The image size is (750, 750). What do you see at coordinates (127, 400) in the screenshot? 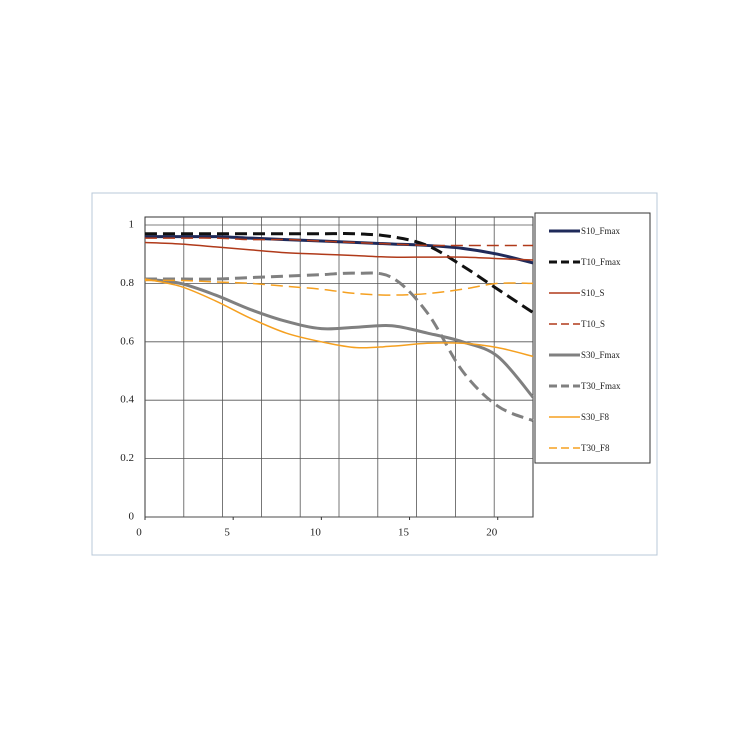
I see `y-tick-label: 0.4` at bounding box center [127, 400].